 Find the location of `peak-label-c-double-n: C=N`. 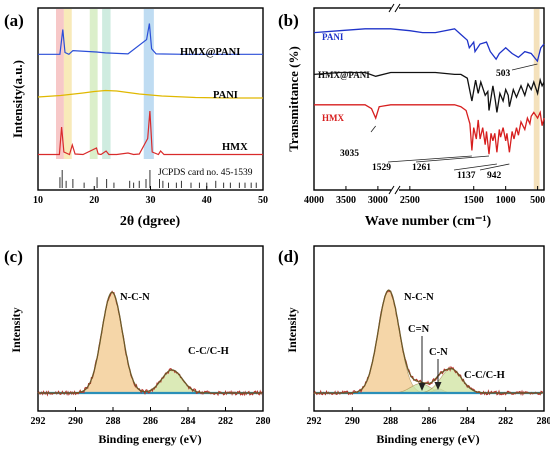

peak-label-c-double-n: C=N is located at coordinates (419, 329).